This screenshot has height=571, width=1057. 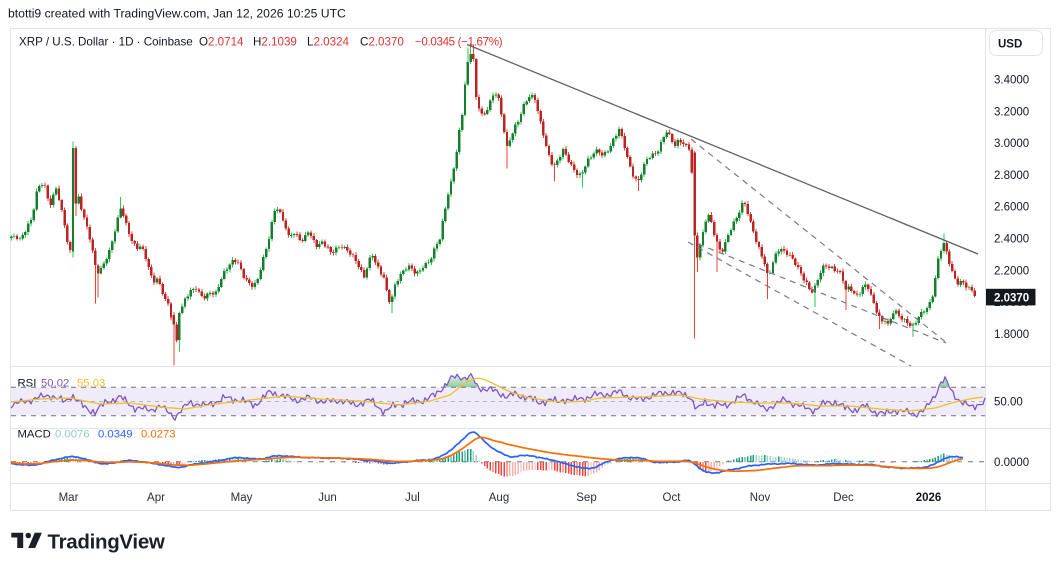 What do you see at coordinates (672, 498) in the screenshot?
I see `svg-text: Oct` at bounding box center [672, 498].